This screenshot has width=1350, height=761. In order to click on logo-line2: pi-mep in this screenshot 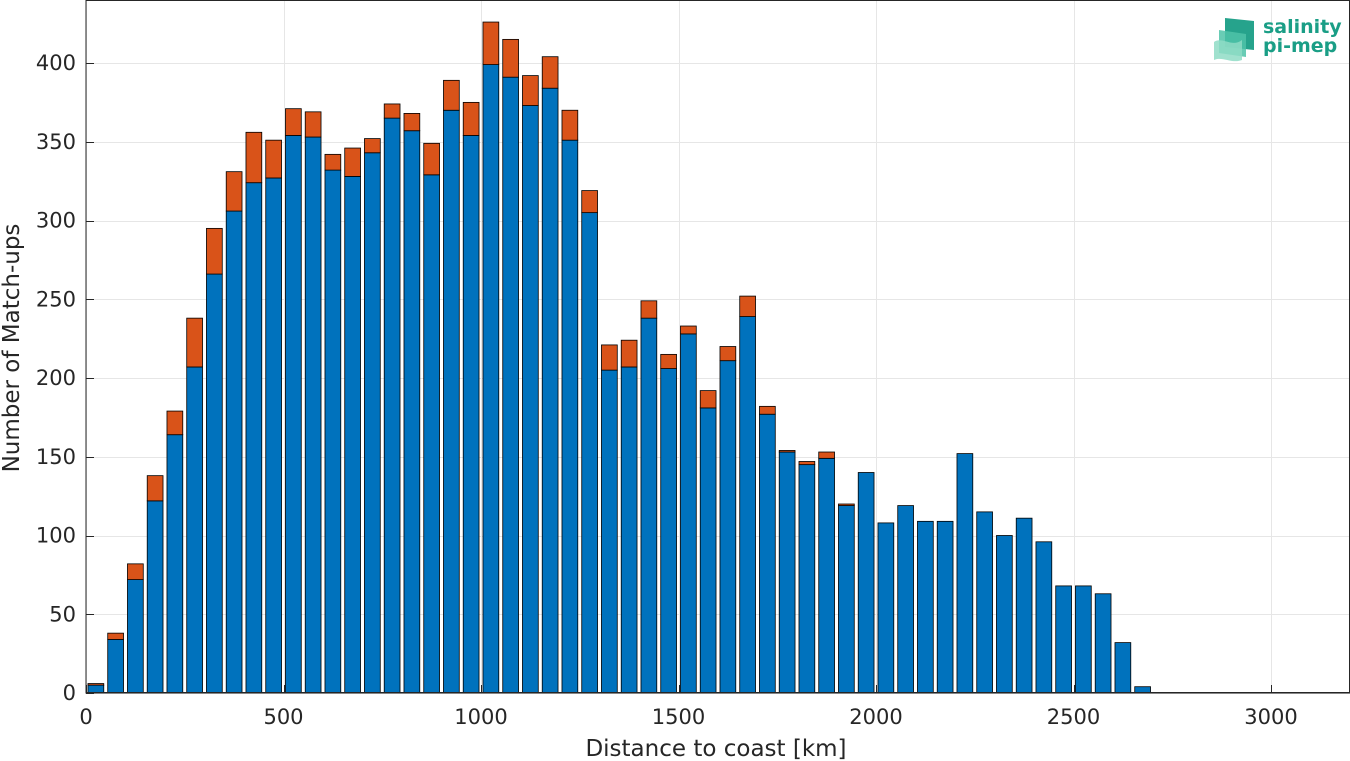, I will do `click(1300, 46)`.